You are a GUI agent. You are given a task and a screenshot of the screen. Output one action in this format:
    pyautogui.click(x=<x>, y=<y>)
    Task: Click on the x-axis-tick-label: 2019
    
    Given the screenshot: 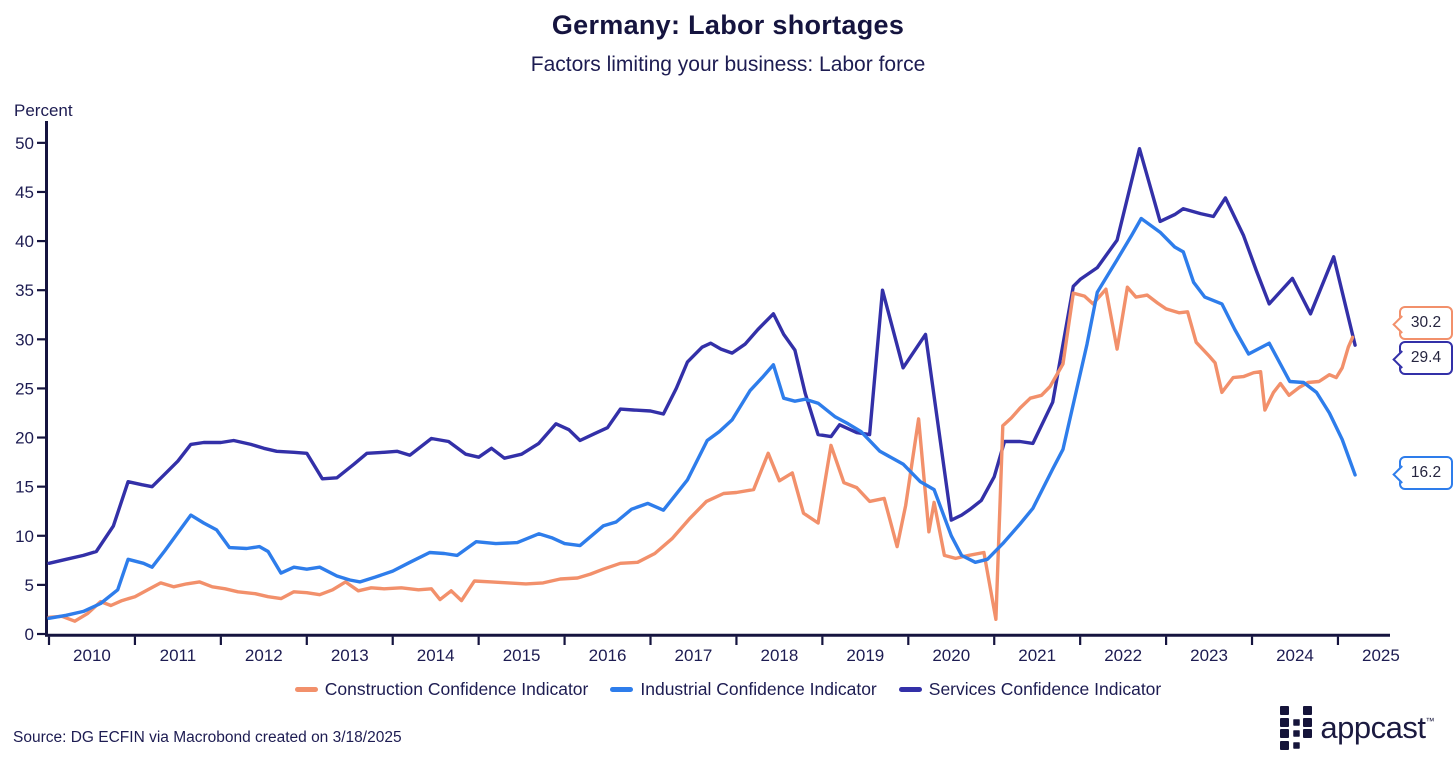 What is the action you would take?
    pyautogui.click(x=865, y=655)
    